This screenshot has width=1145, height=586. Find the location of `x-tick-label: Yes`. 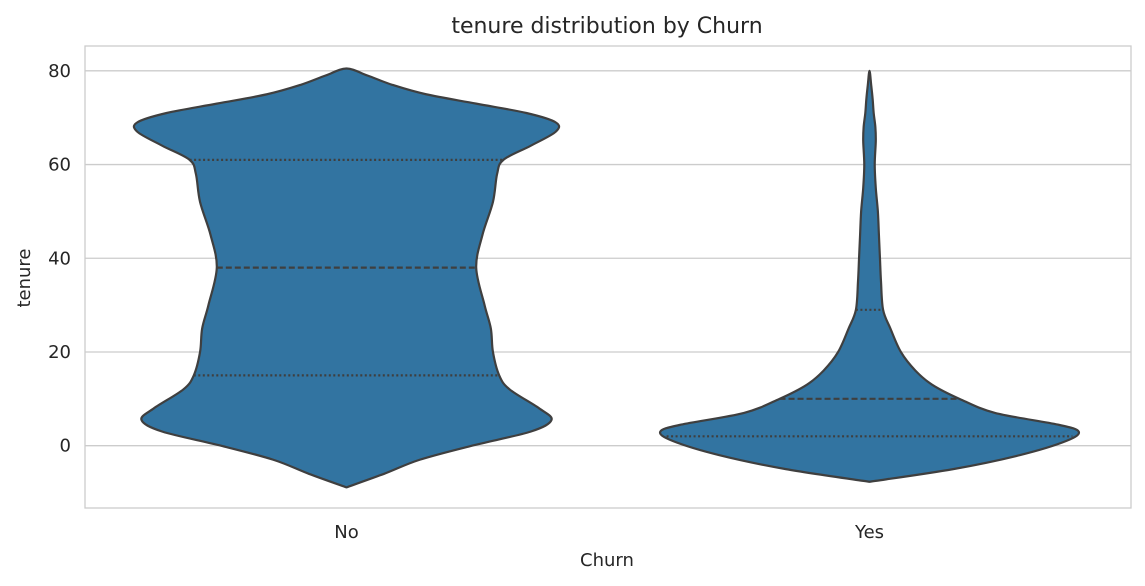

x-tick-label: Yes is located at coordinates (869, 532).